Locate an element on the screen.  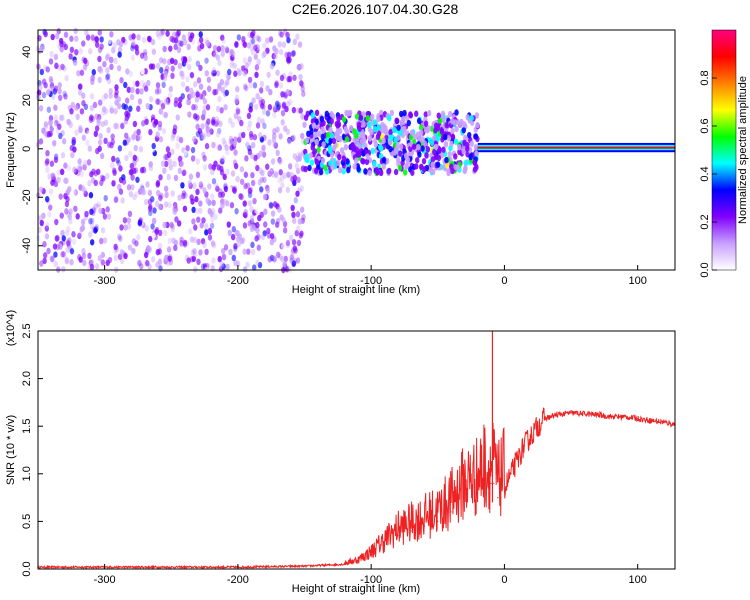
snr-x-axis-label: Height of straight line (km) is located at coordinates (356, 589).